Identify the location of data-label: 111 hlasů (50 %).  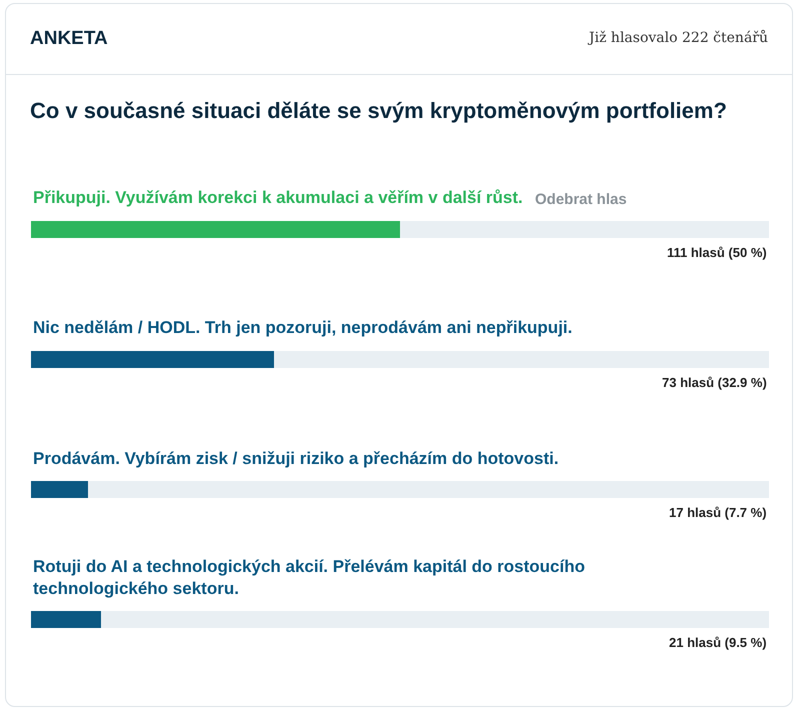
(717, 252).